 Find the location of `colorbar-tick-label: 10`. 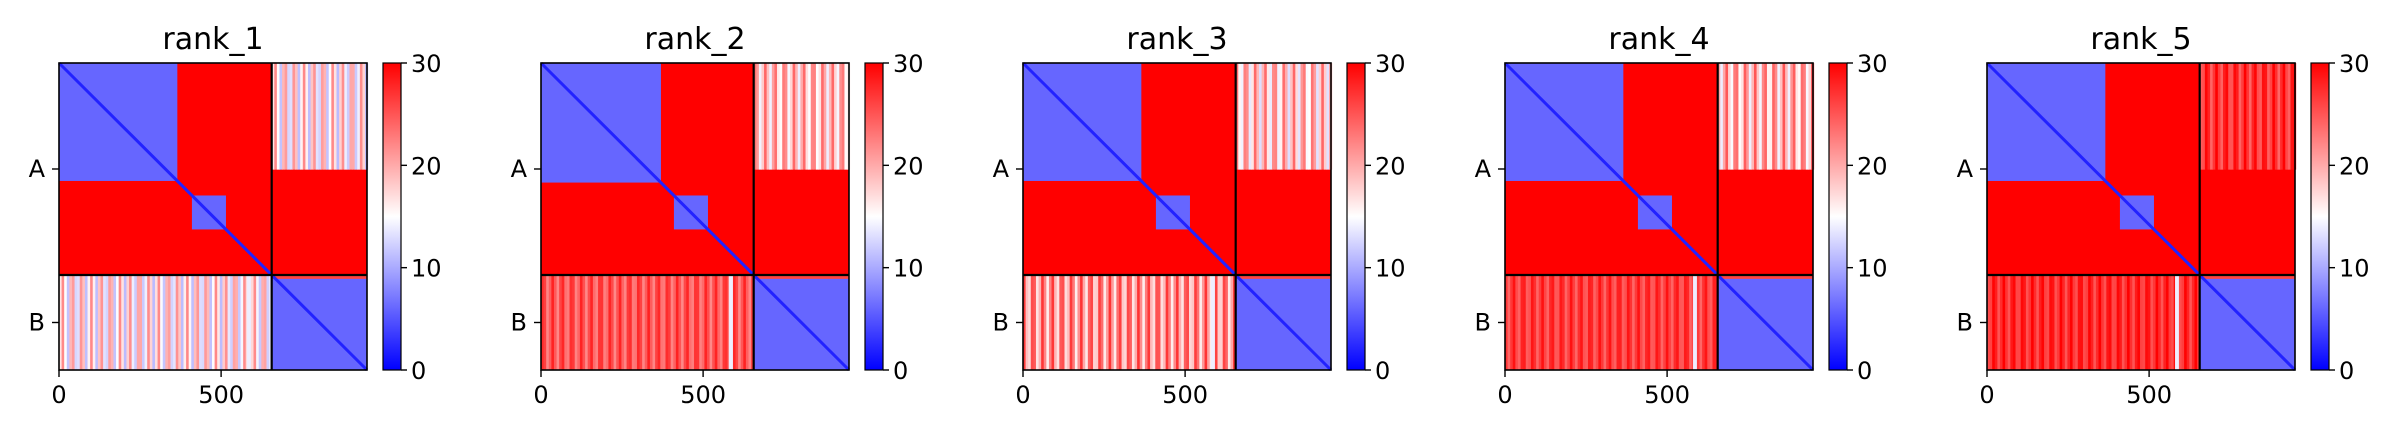

colorbar-tick-label: 10 is located at coordinates (1390, 269).